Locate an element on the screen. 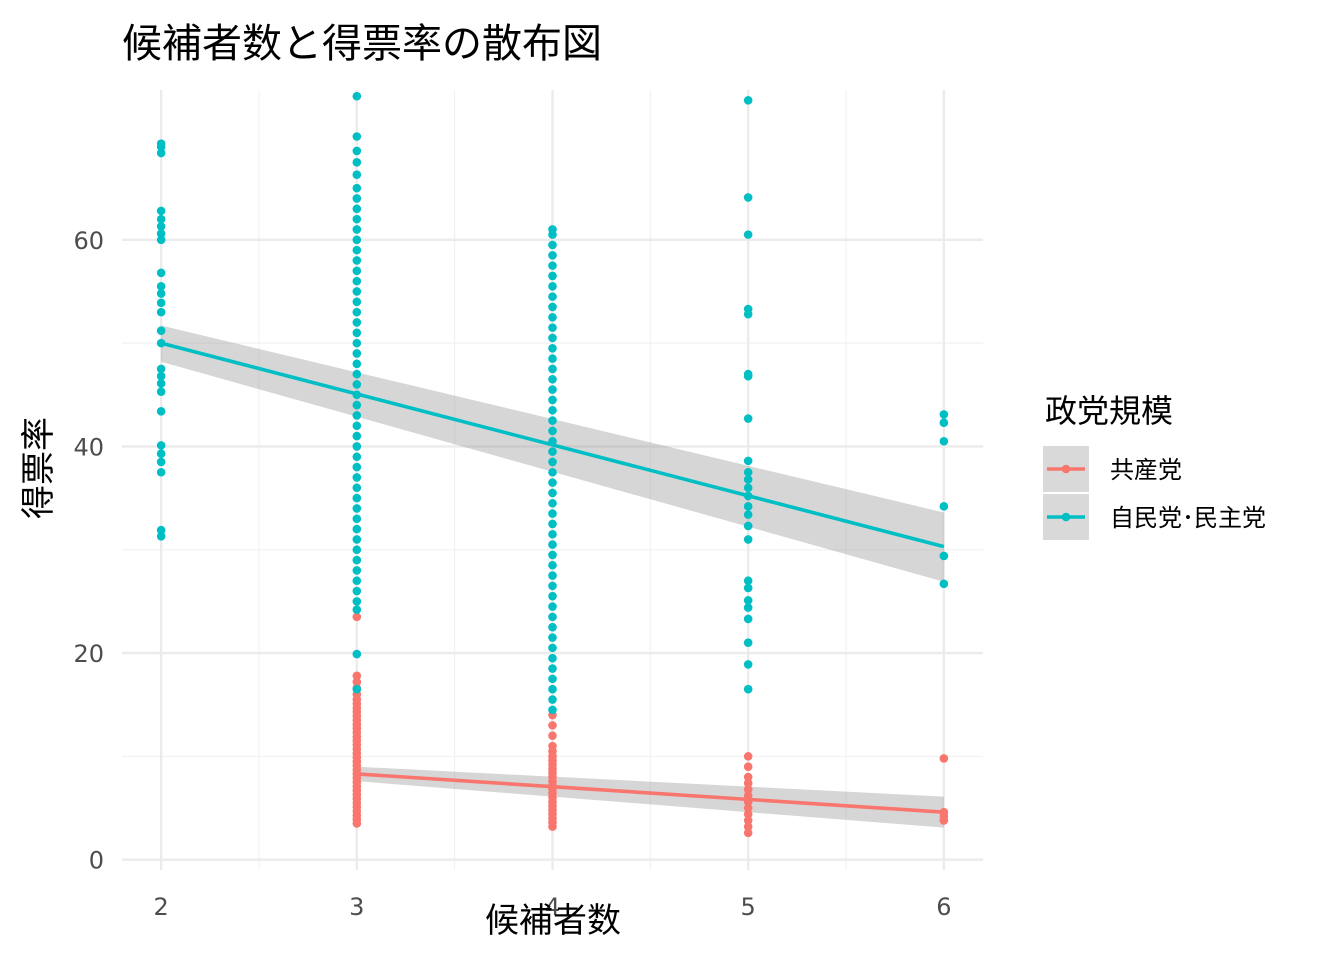 This screenshot has width=1344, height=960. y-tick-label: 0 is located at coordinates (96, 861).